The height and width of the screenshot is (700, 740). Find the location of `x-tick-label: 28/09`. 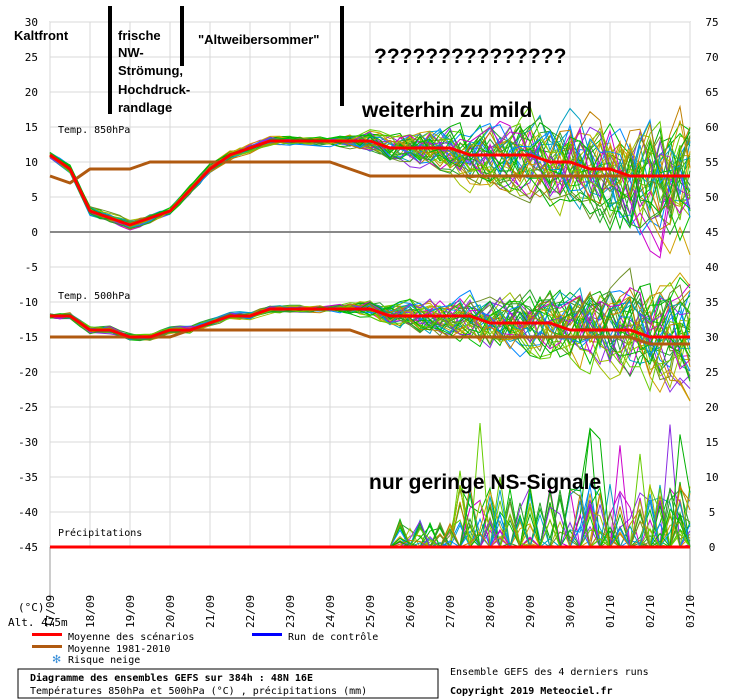

x-tick-label: 28/09 is located at coordinates (490, 611).